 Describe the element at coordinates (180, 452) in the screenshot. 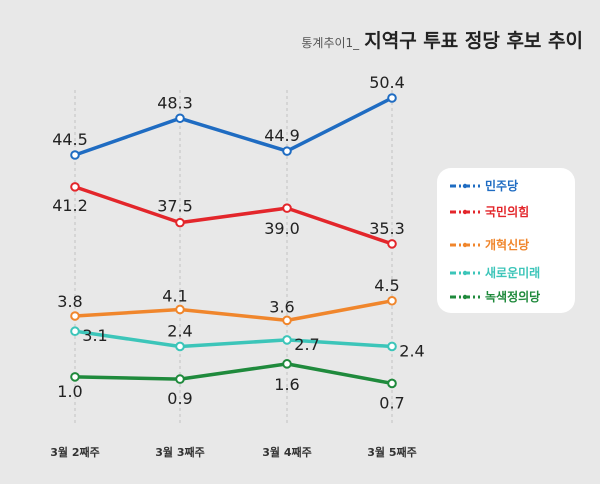

I see `x-tick-label: 3월 3째주` at that location.